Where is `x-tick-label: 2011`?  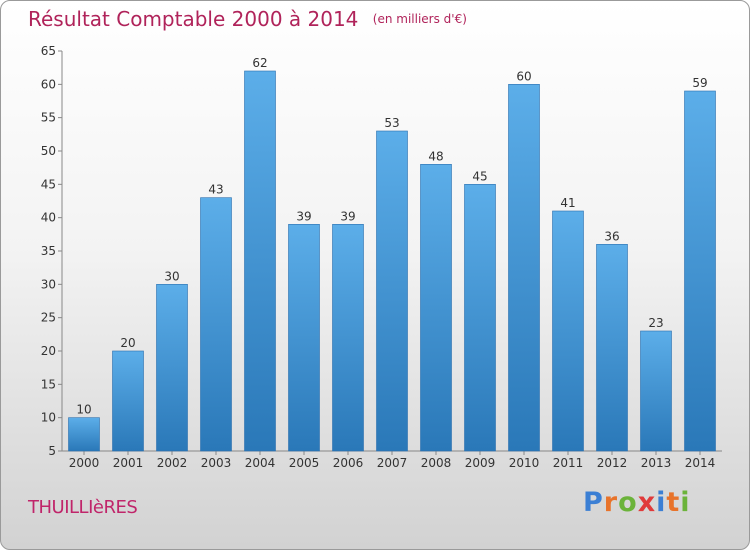 x-tick-label: 2011 is located at coordinates (568, 463).